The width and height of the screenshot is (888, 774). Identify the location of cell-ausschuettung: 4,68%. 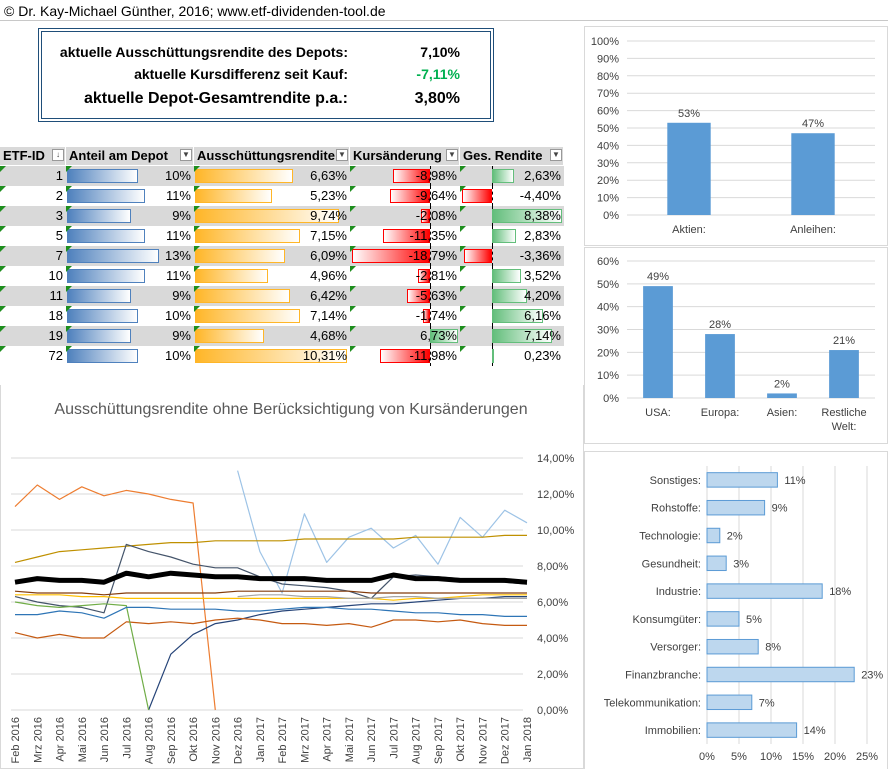
(272, 336).